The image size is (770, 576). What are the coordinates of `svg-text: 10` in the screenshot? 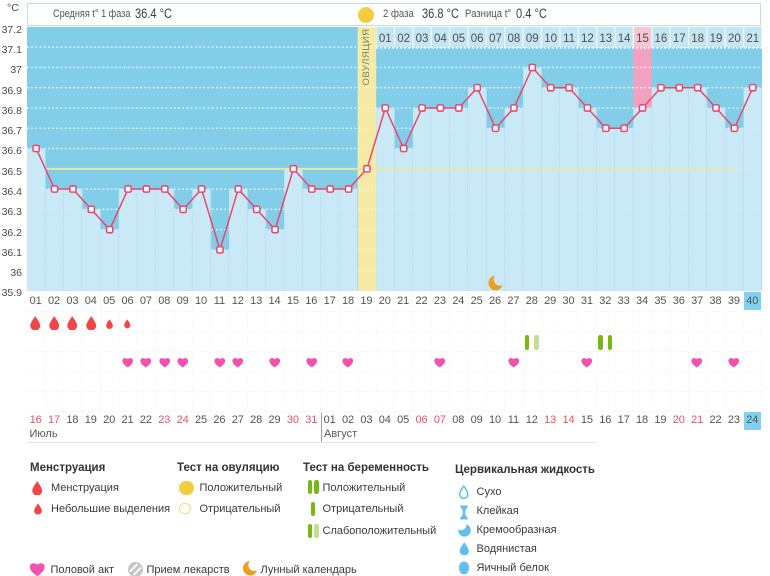 It's located at (550, 39).